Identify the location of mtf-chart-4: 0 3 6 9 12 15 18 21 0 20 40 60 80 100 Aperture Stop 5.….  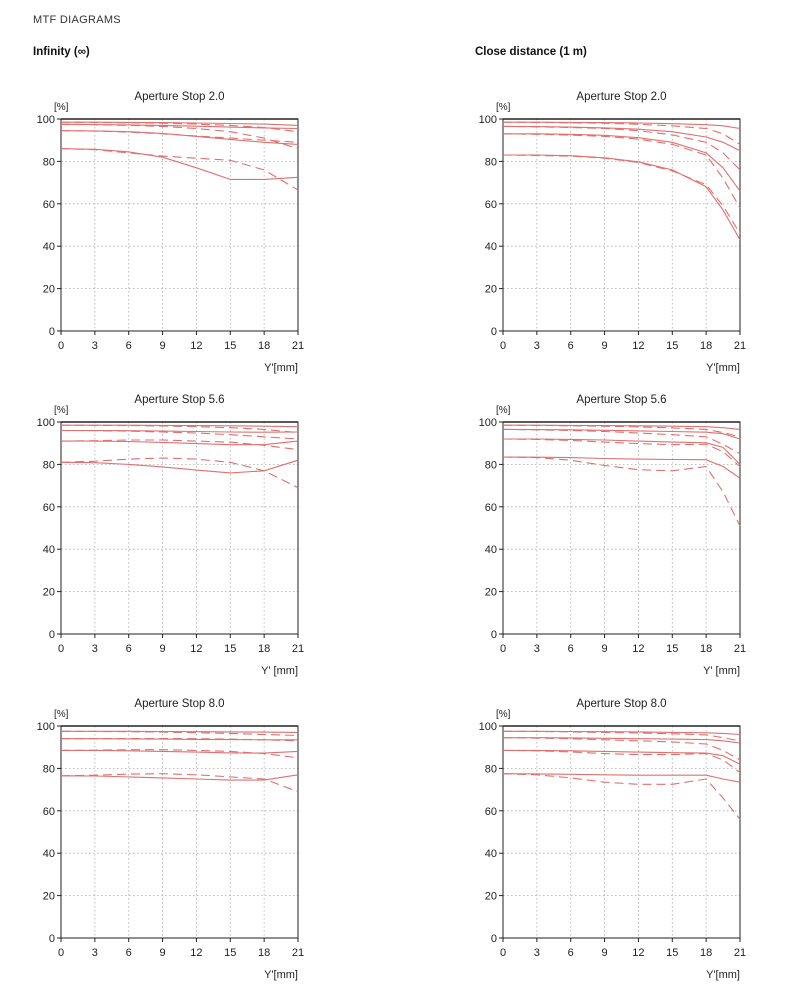
(612, 535).